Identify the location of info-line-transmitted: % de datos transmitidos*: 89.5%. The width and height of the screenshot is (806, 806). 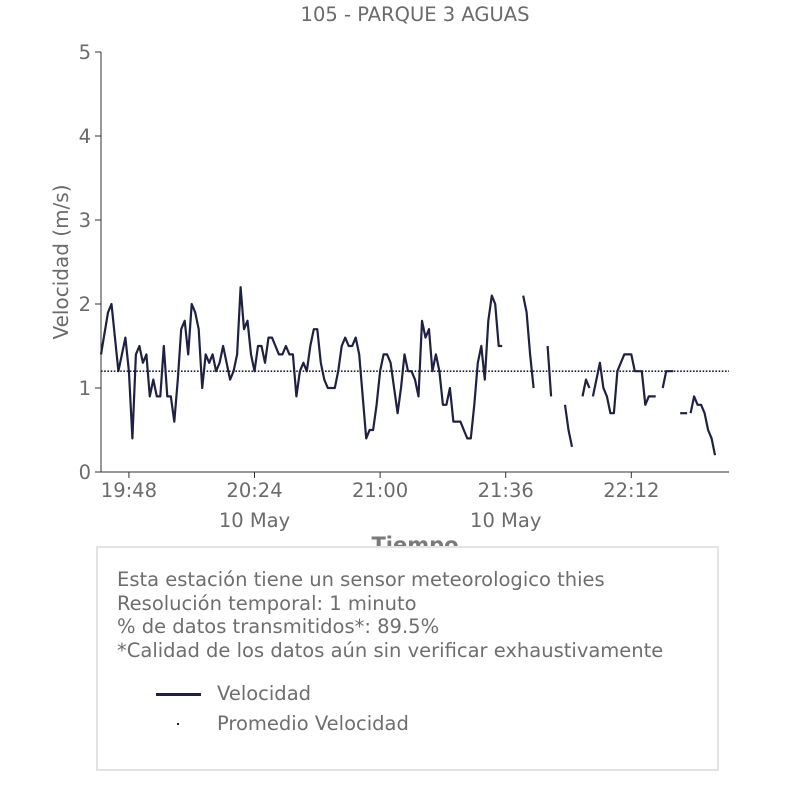
(278, 626).